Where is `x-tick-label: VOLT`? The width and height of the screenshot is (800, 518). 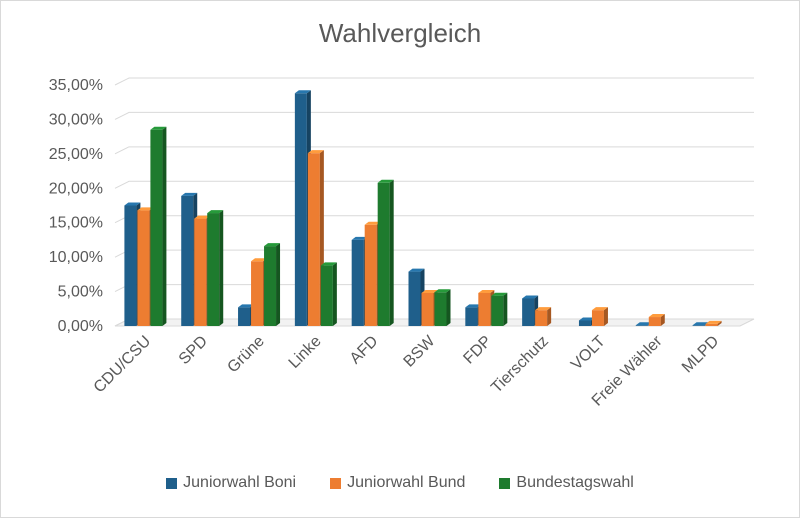 x-tick-label: VOLT is located at coordinates (588, 353).